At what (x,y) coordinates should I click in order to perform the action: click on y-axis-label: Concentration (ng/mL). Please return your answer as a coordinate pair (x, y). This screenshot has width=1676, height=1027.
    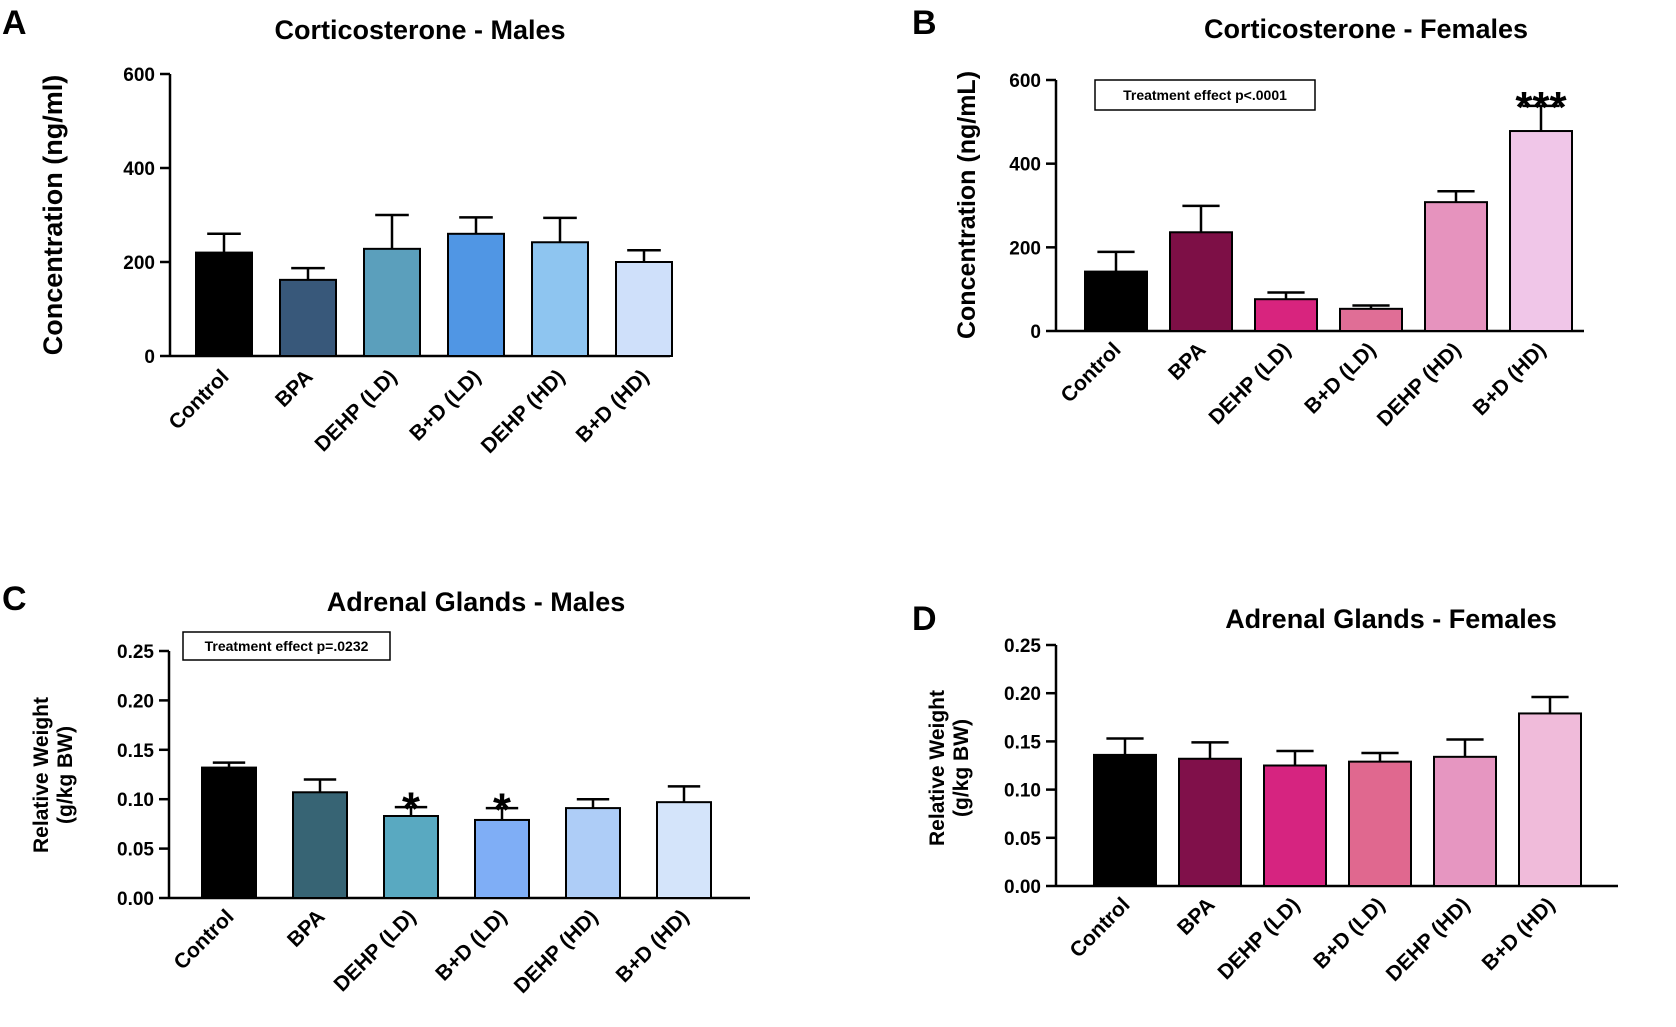
    Looking at the image, I should click on (967, 205).